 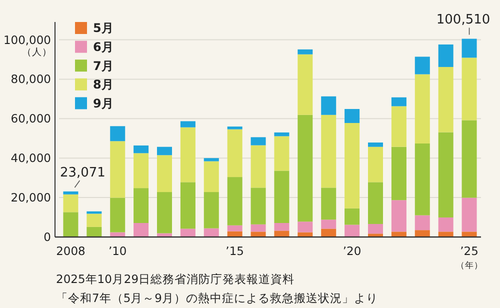 I want to click on y-tick-label: 20,000, so click(x=30, y=197).